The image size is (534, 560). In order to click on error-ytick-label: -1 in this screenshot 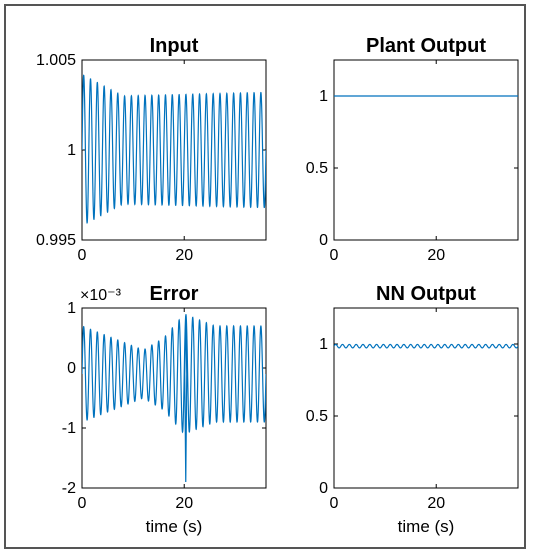, I will do `click(69, 428)`.